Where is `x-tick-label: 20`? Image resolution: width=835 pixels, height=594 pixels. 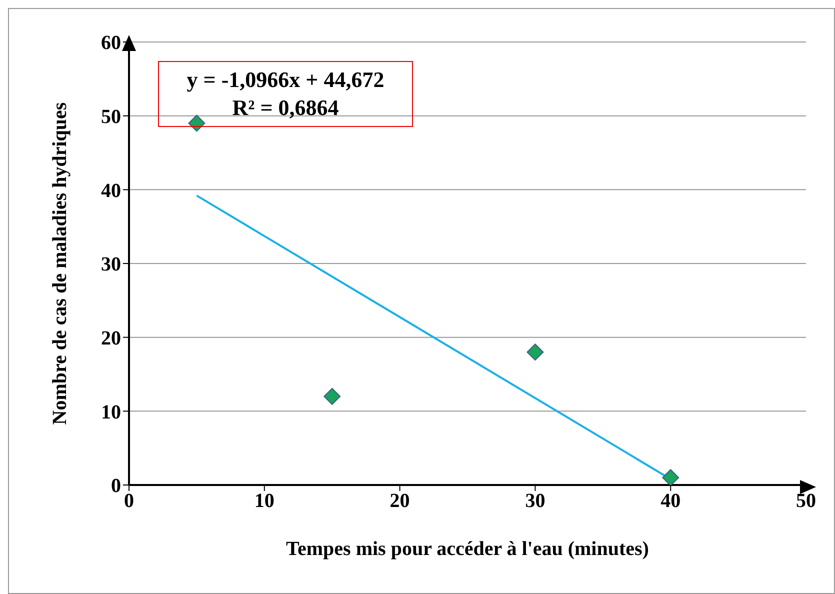 x-tick-label: 20 is located at coordinates (400, 501).